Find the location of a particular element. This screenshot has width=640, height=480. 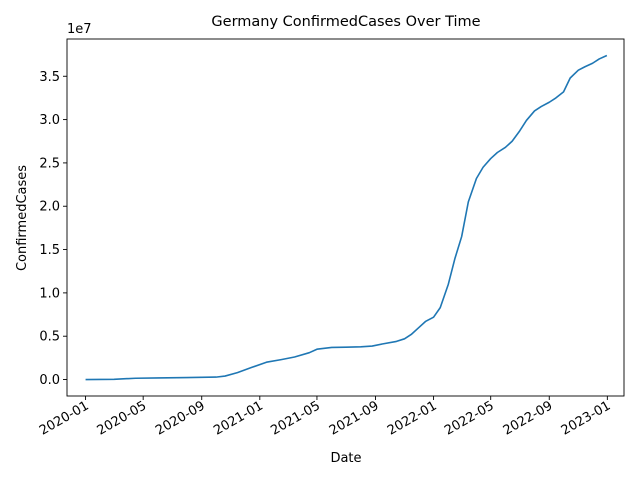

y-tick-label: 3.0 is located at coordinates (49, 120).